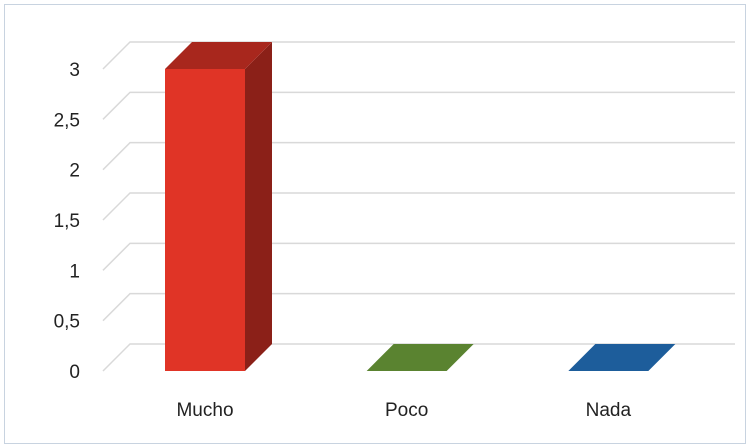 This screenshot has width=752, height=444. What do you see at coordinates (74, 70) in the screenshot?
I see `y-tick-label: 3` at bounding box center [74, 70].